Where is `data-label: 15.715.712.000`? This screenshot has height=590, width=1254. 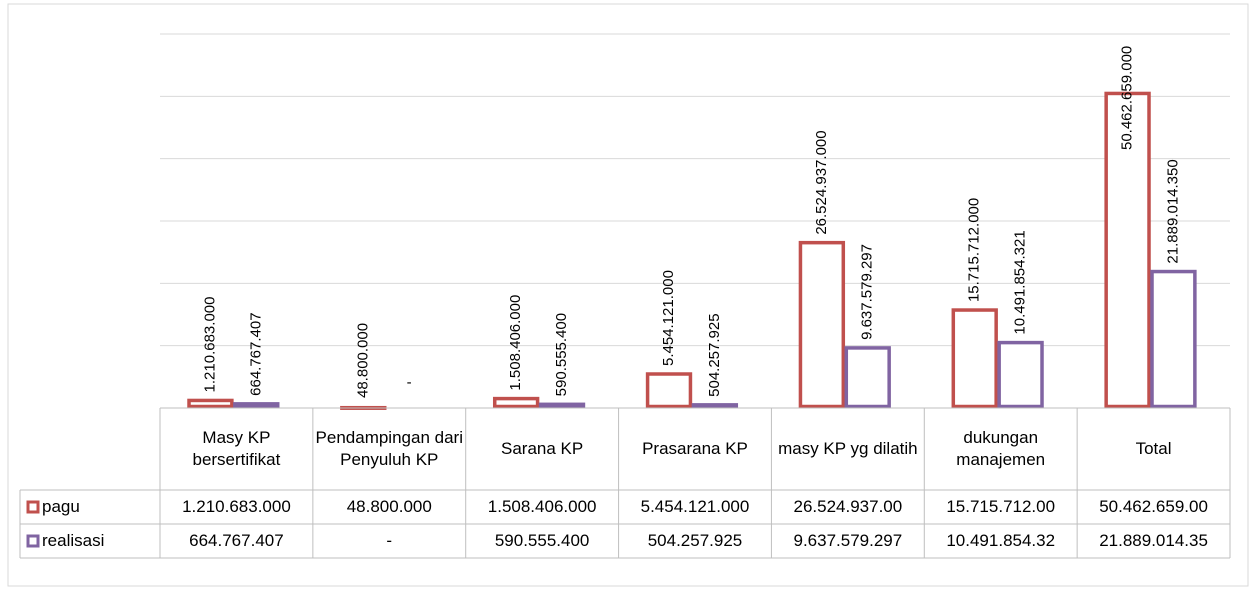
data-label: 15.715.712.000 is located at coordinates (974, 250).